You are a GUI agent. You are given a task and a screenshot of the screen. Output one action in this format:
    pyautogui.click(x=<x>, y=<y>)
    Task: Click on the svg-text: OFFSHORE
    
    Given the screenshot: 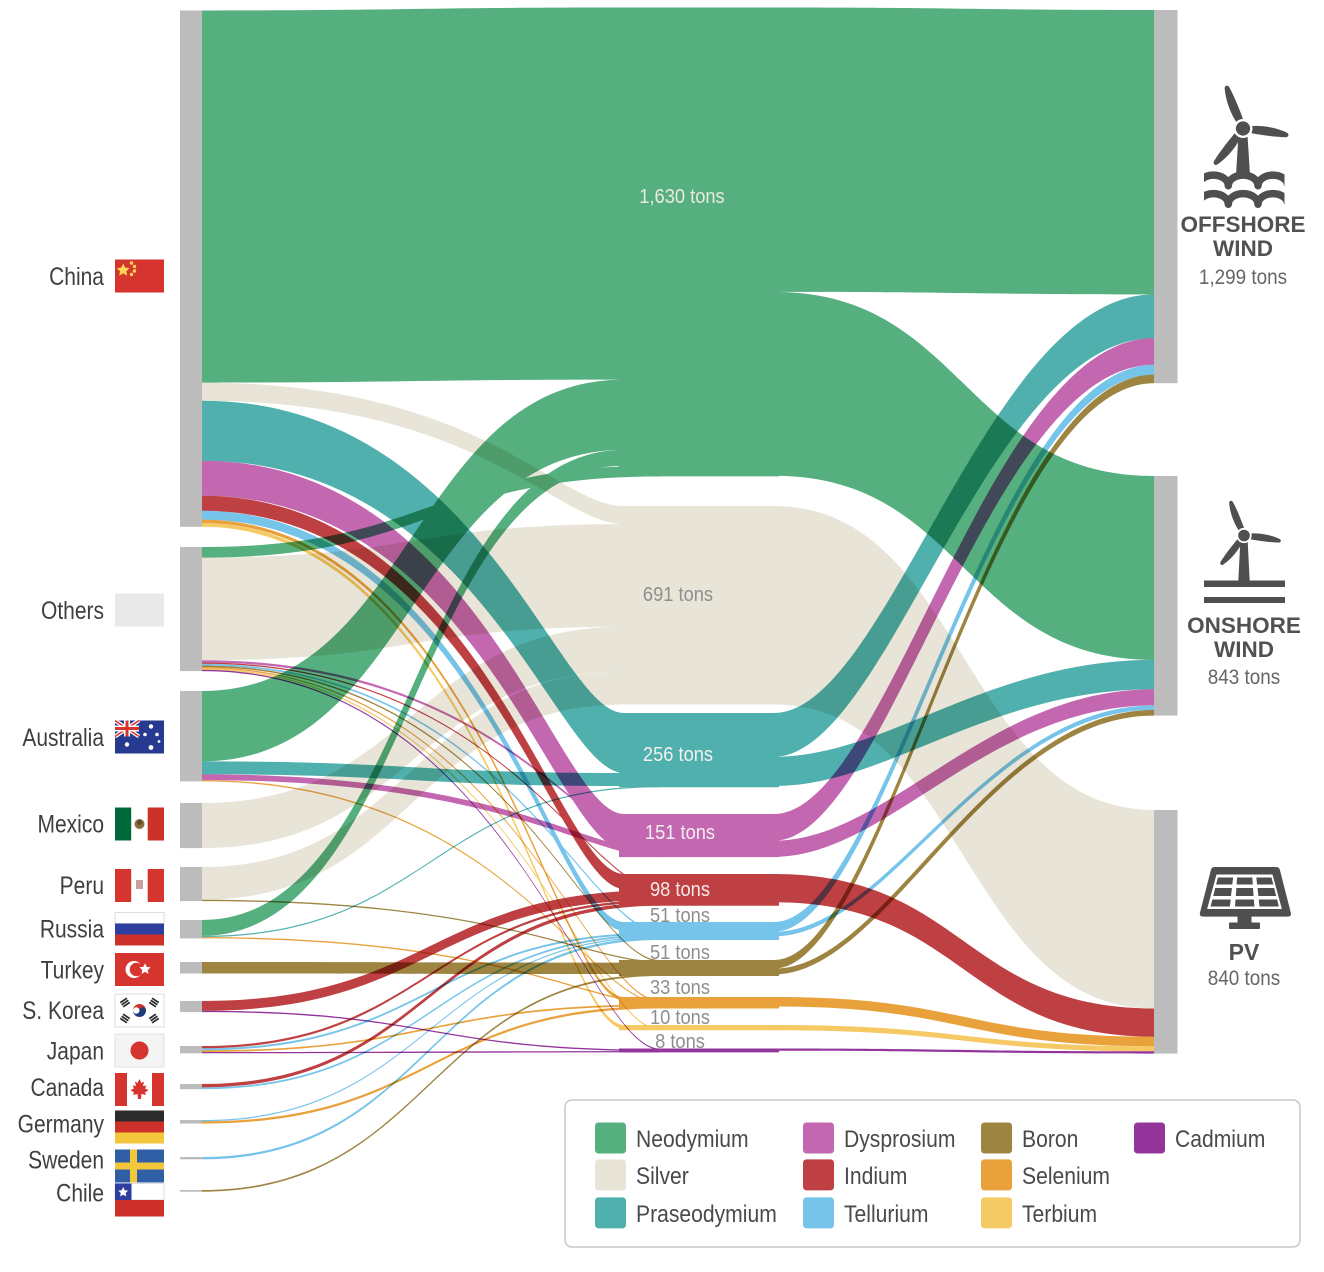 What is the action you would take?
    pyautogui.click(x=1242, y=224)
    